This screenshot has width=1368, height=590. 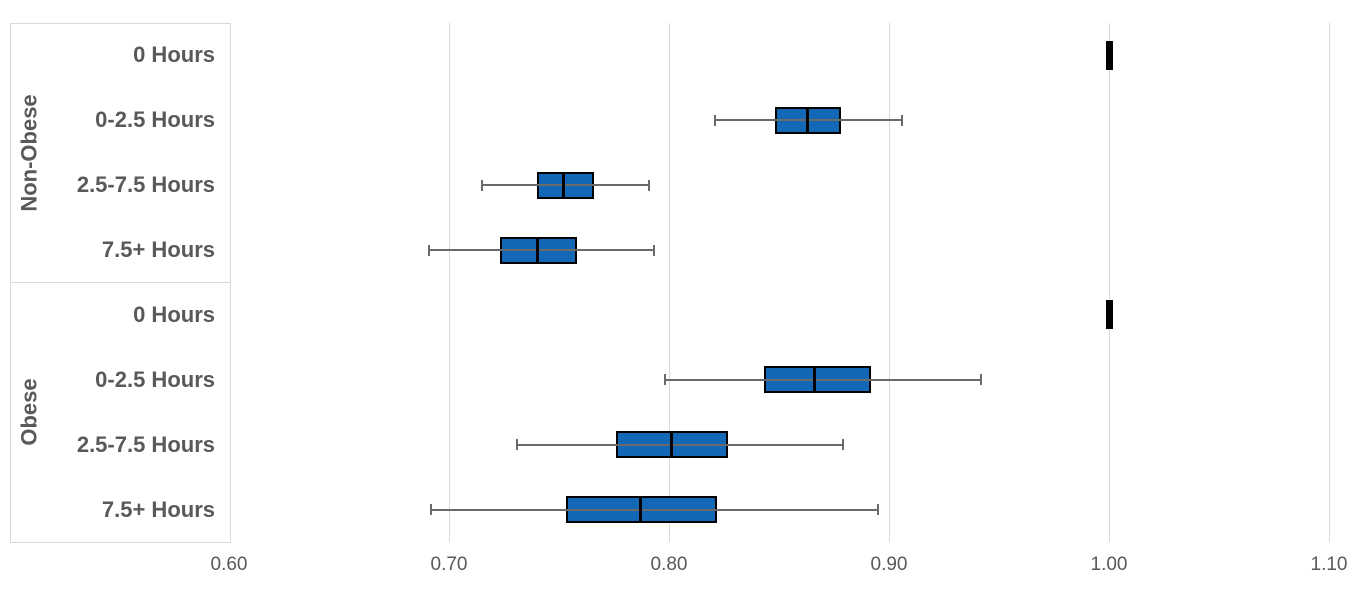 I want to click on x-tick-label: 1.10, so click(x=1329, y=564).